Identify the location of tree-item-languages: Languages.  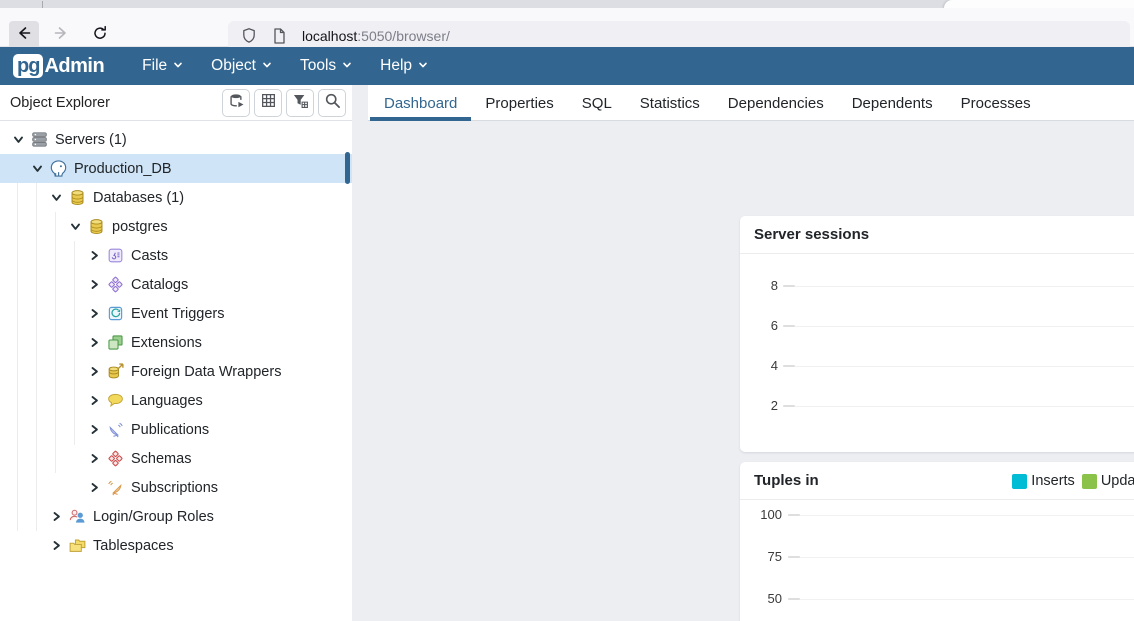
(176, 400).